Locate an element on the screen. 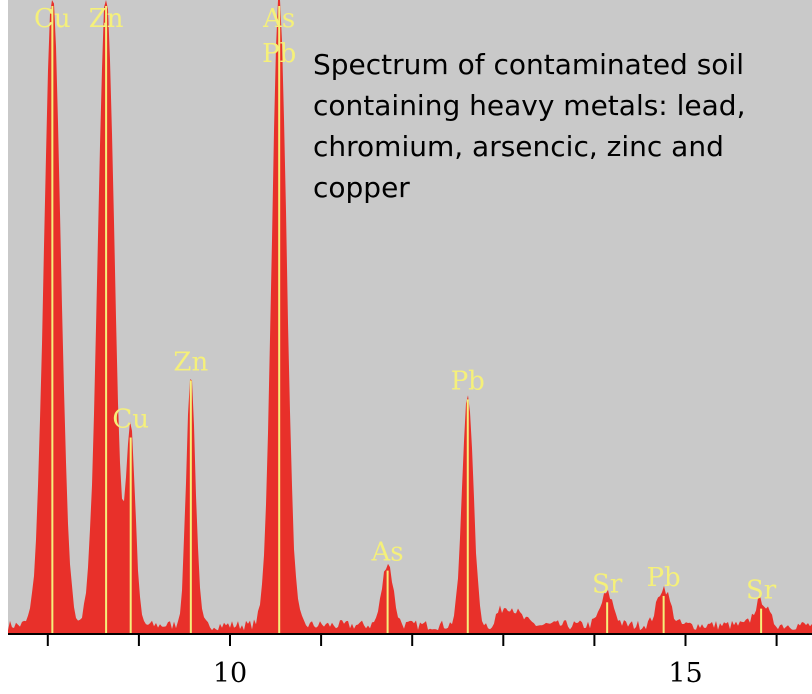  peak-label-5: As is located at coordinates (387, 553).